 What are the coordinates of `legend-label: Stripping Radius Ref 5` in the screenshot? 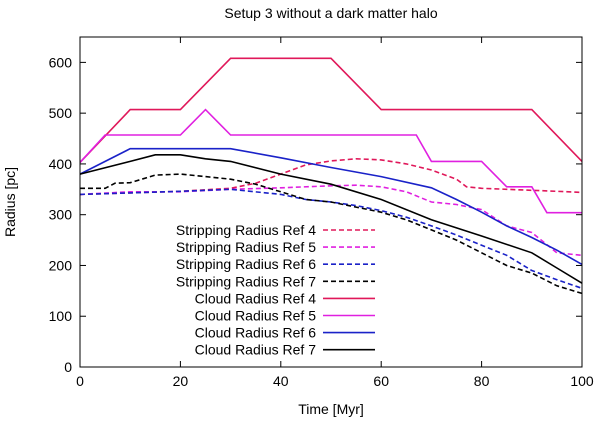 It's located at (246, 247).